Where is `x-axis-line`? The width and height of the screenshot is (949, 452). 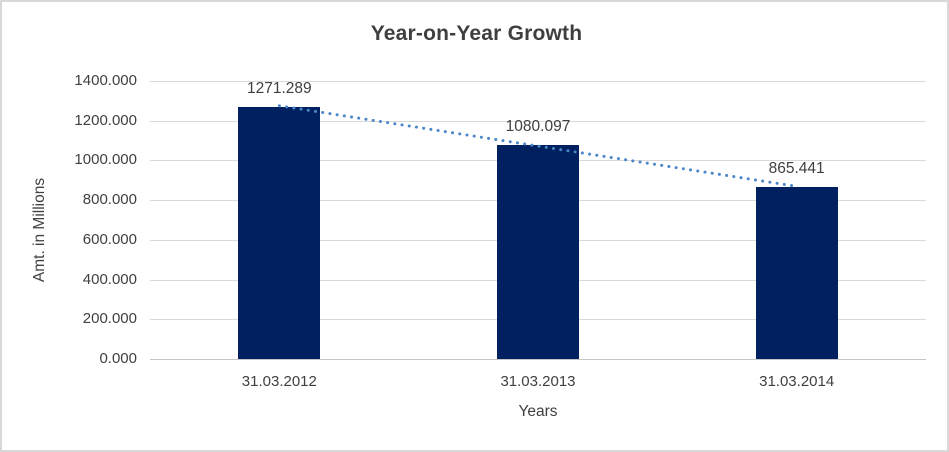
x-axis-line is located at coordinates (538, 359).